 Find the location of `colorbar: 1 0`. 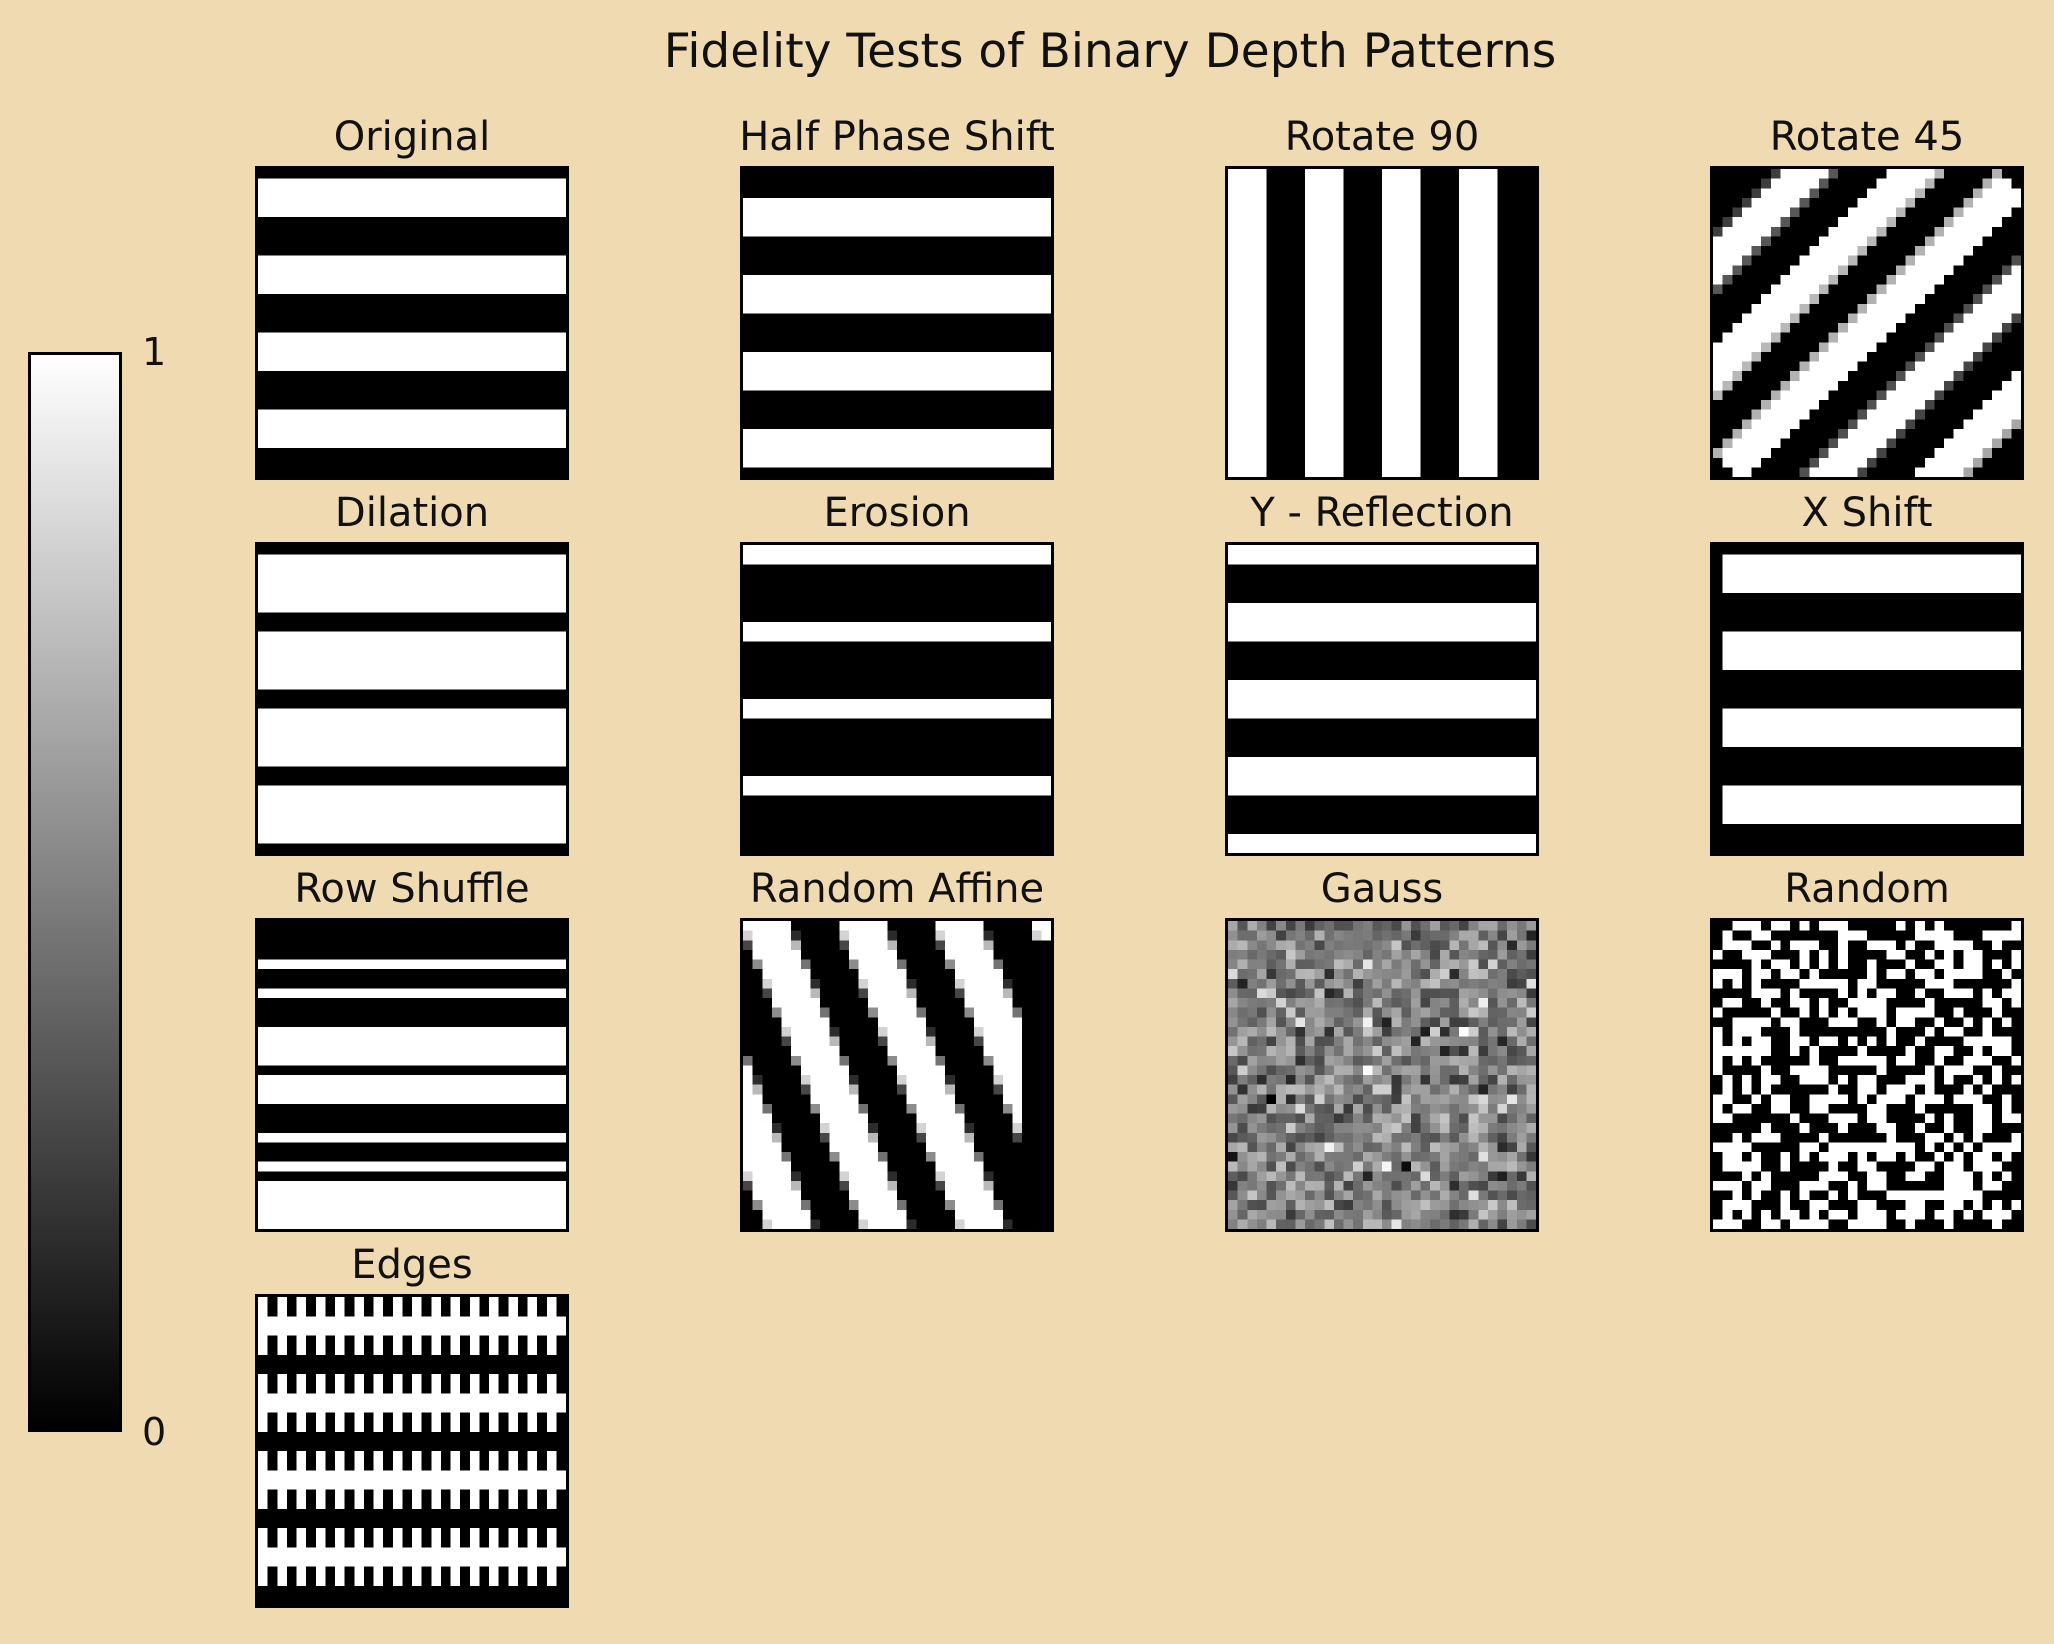

colorbar: 1 0 is located at coordinates (97, 892).